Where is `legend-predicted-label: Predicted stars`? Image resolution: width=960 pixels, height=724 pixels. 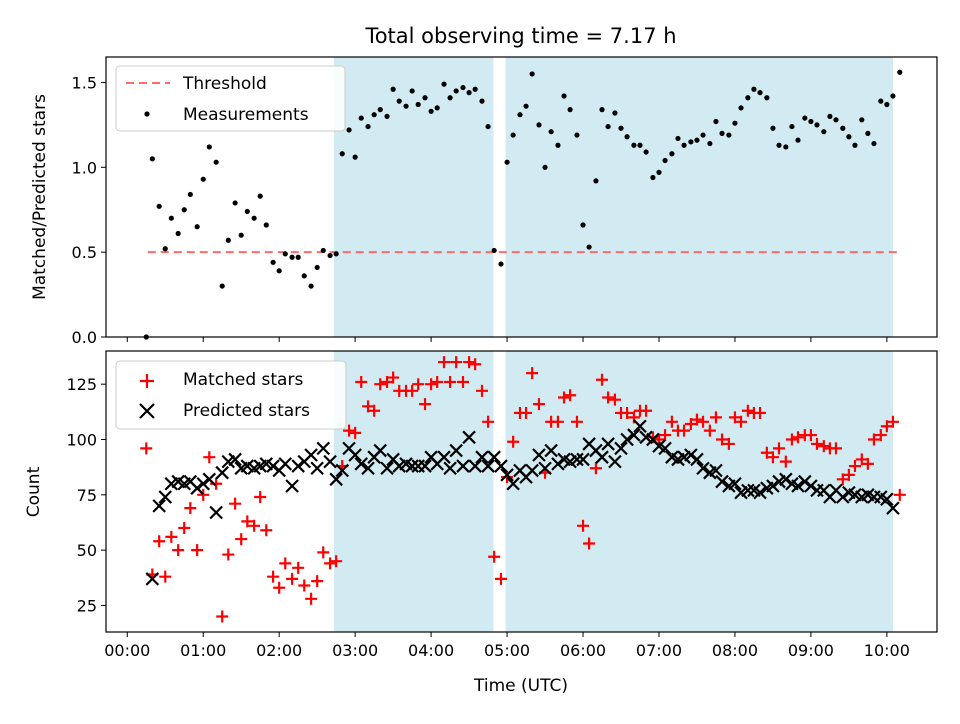 legend-predicted-label: Predicted stars is located at coordinates (246, 411).